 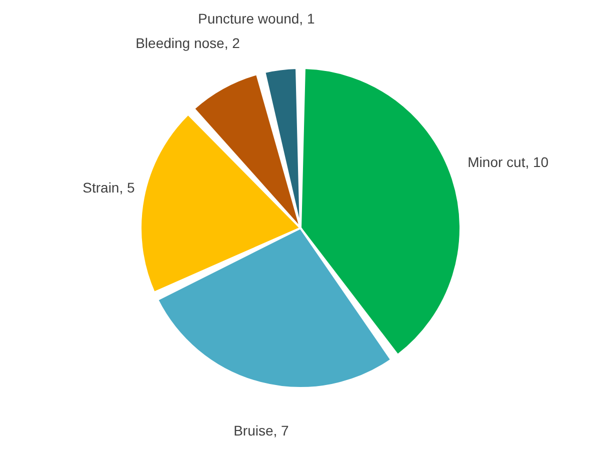 What do you see at coordinates (537, 162) in the screenshot?
I see `data-label: , 10` at bounding box center [537, 162].